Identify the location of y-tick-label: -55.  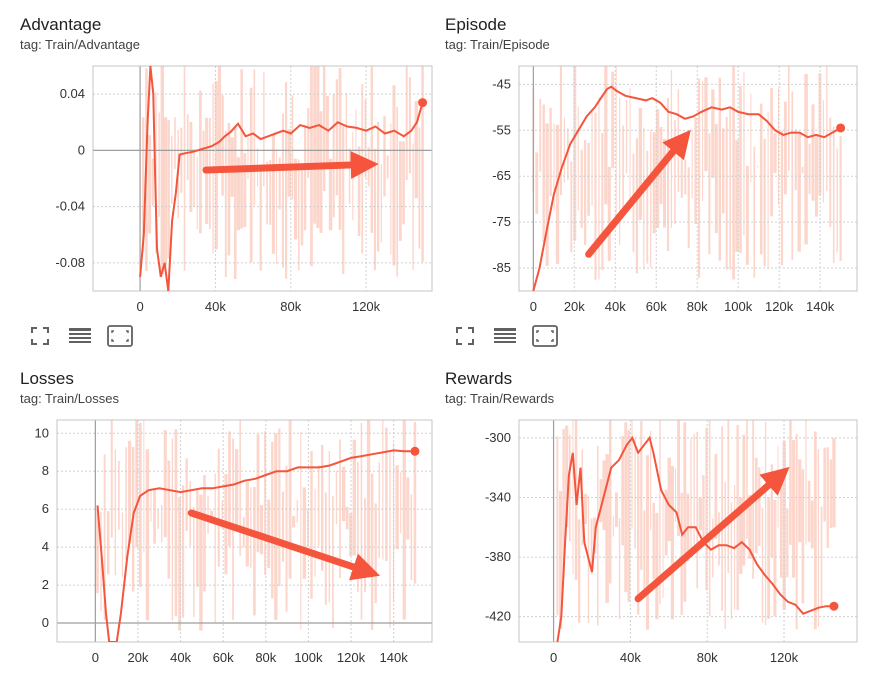
(501, 129).